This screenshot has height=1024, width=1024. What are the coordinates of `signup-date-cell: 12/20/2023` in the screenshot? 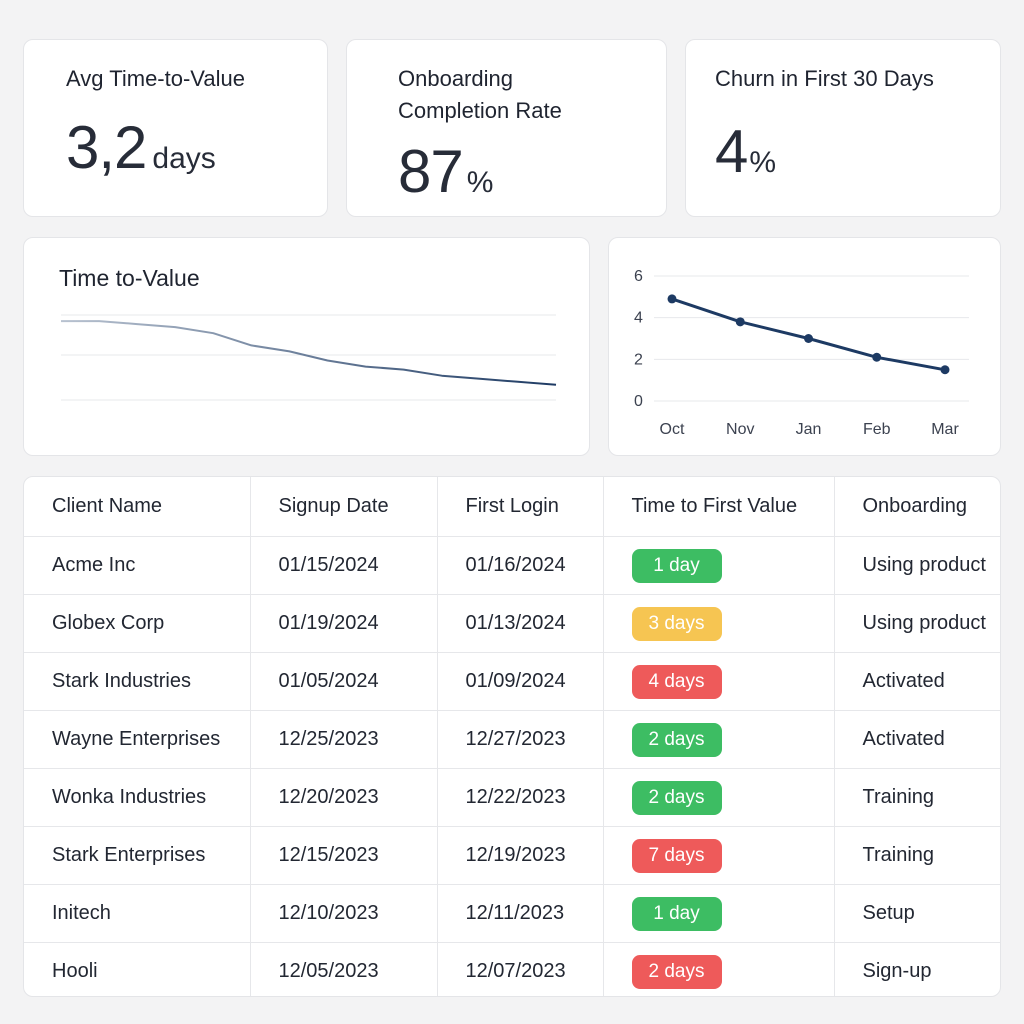 It's located at (344, 797).